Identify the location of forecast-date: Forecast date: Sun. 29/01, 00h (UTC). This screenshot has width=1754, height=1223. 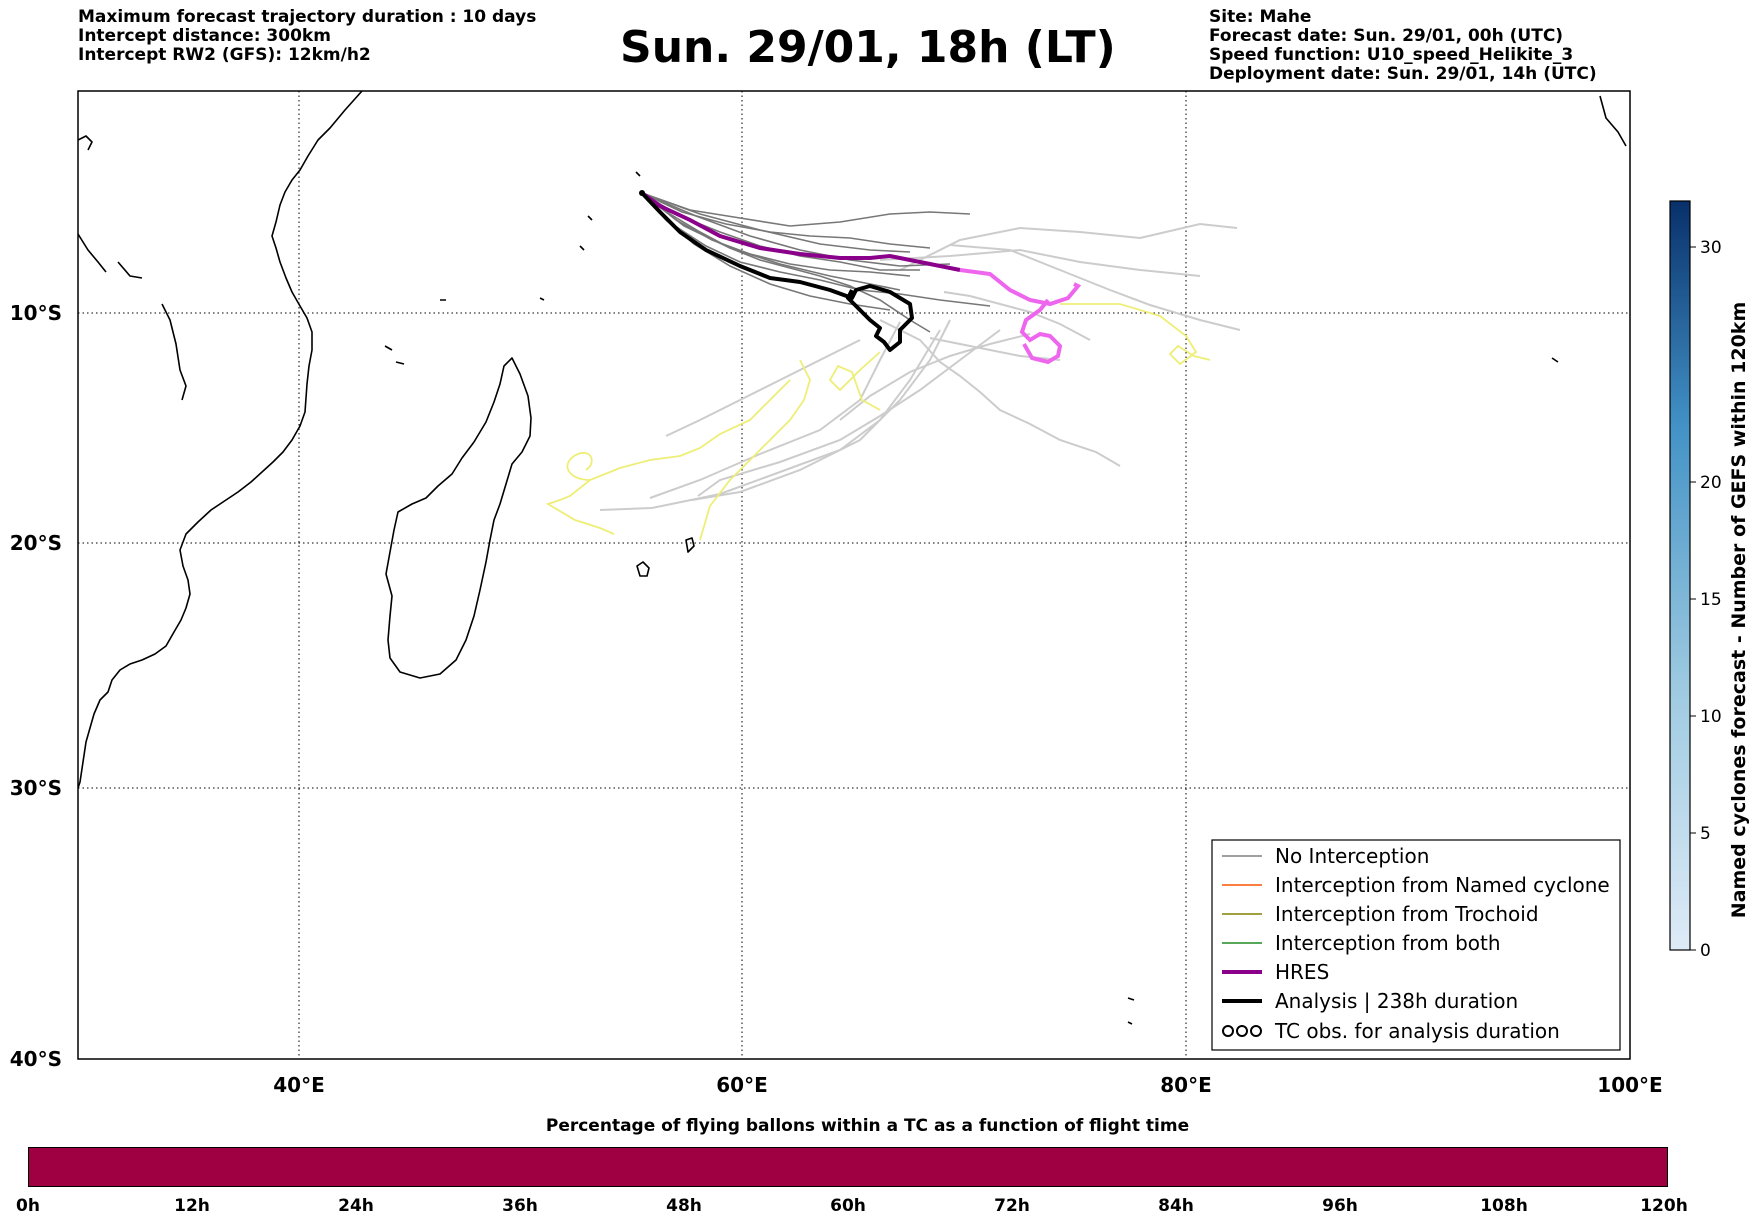
(1386, 36).